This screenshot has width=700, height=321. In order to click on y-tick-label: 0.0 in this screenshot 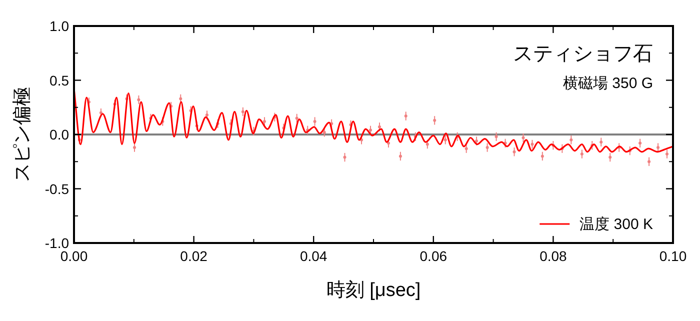, I will do `click(60, 134)`.